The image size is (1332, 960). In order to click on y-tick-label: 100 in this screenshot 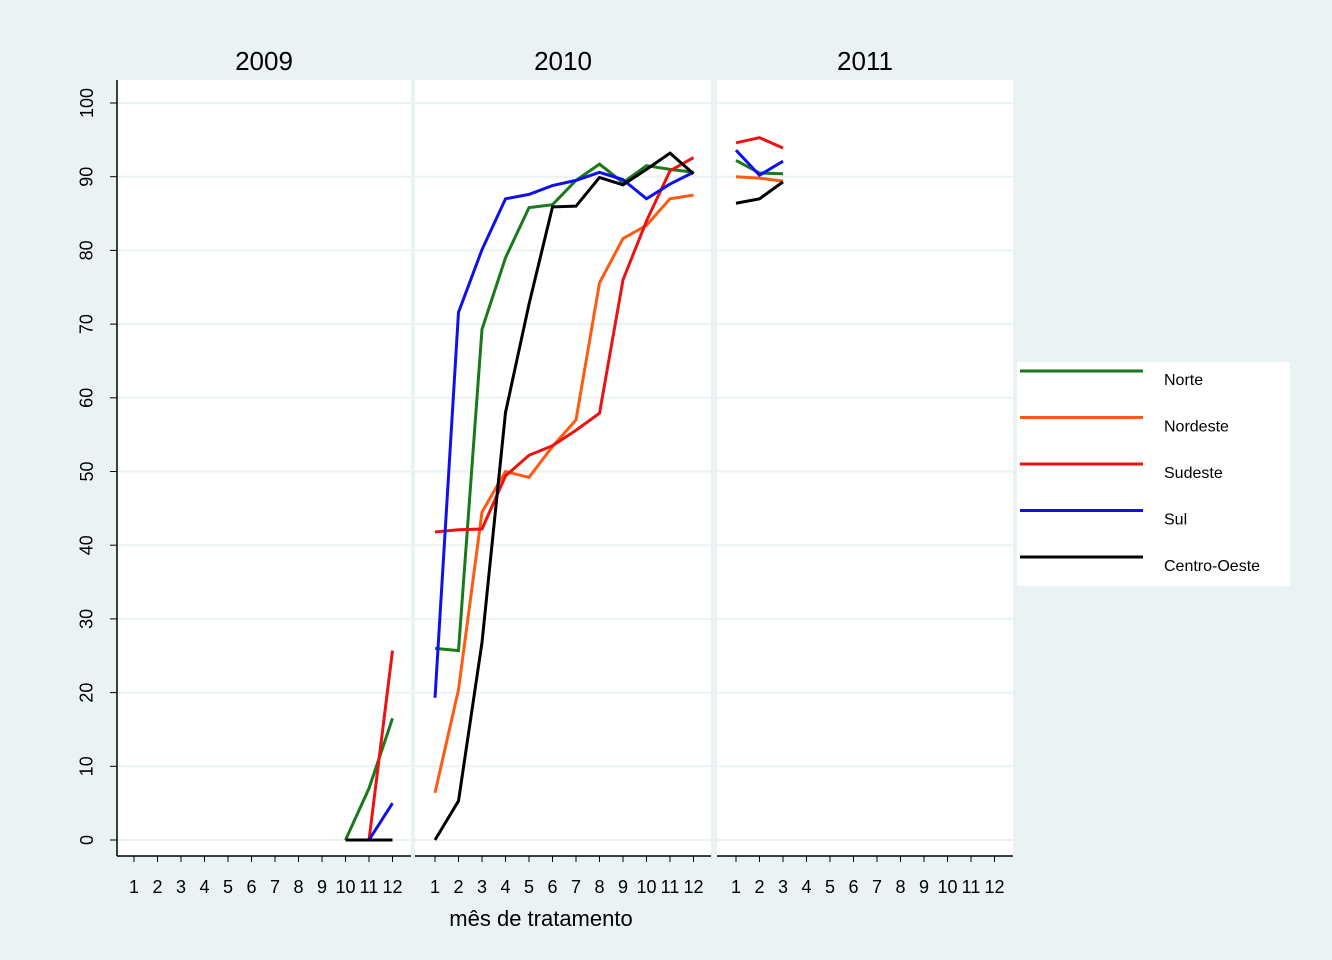, I will do `click(87, 103)`.